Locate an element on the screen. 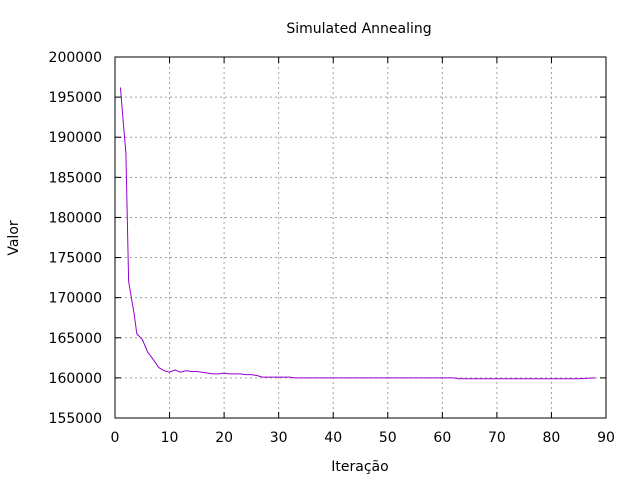  x-tick-label: 50 is located at coordinates (388, 438).